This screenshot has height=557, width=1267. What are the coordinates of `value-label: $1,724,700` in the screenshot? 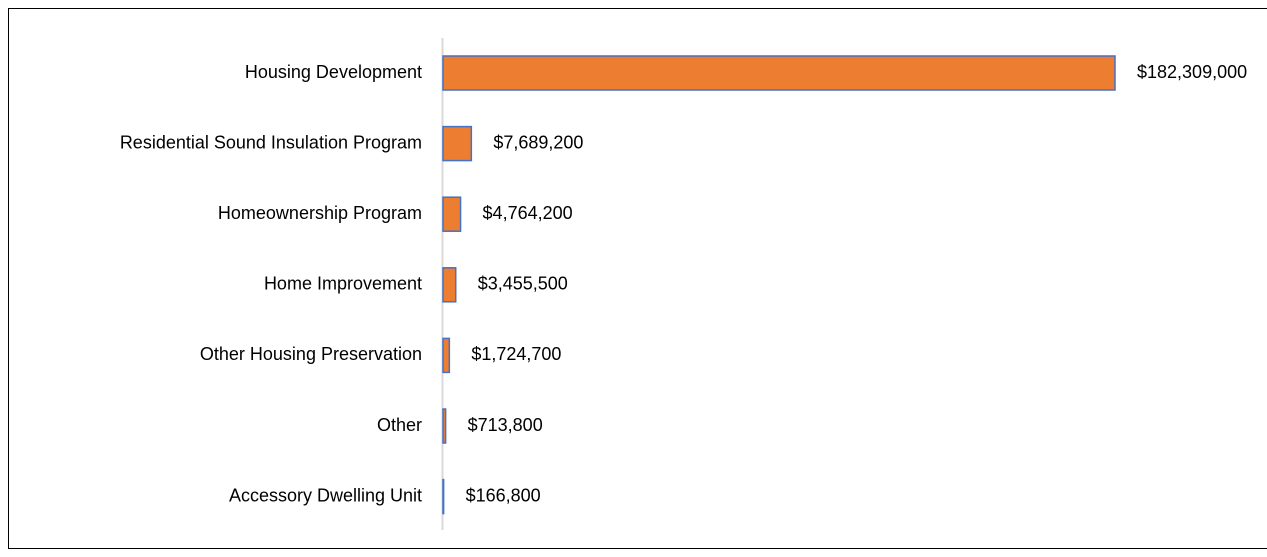 It's located at (516, 354).